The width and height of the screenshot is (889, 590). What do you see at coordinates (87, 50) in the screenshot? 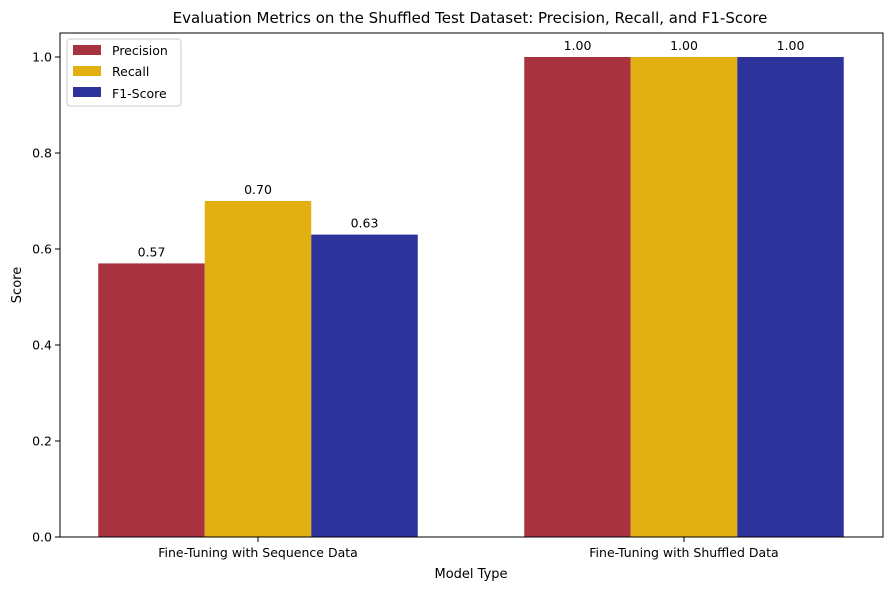
I see `legend-swatch-precision` at bounding box center [87, 50].